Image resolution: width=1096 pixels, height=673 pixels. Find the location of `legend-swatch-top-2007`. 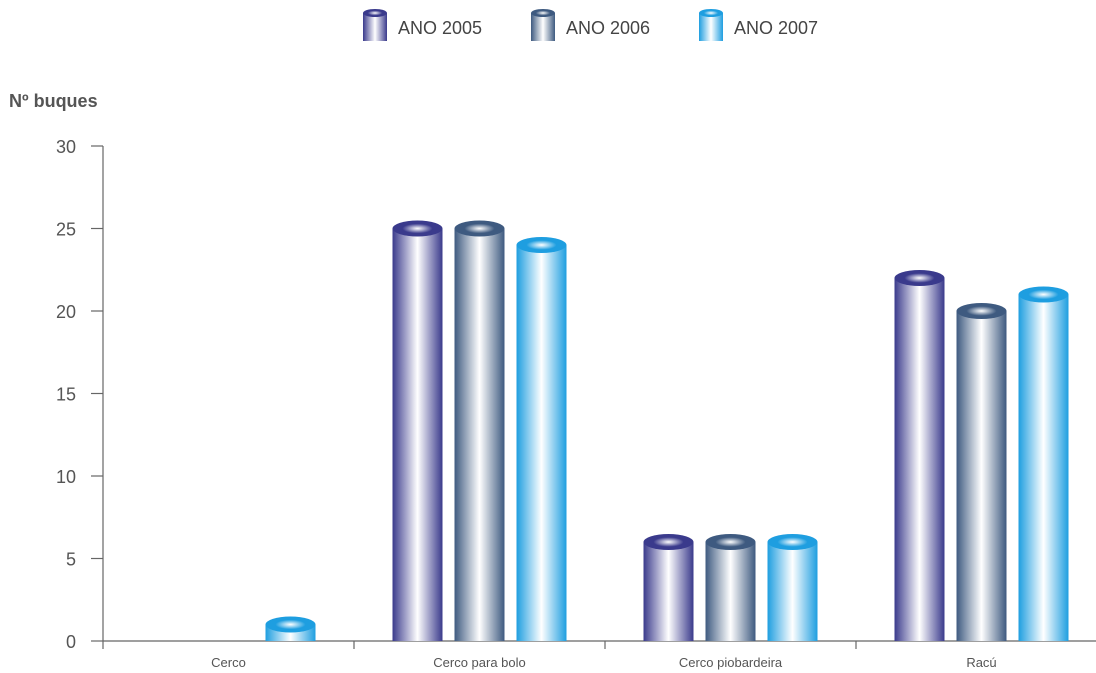

legend-swatch-top-2007 is located at coordinates (711, 13).